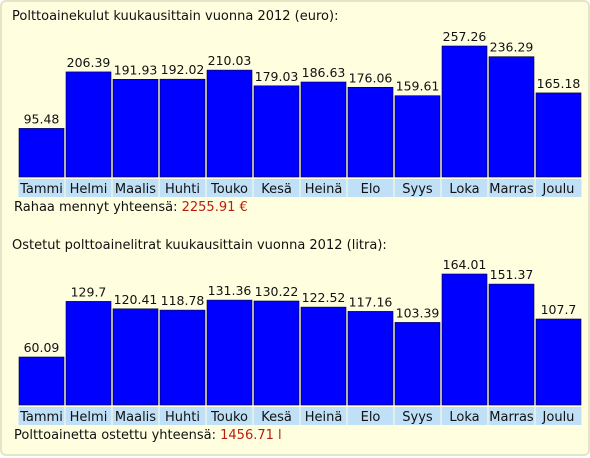  What do you see at coordinates (251, 435) in the screenshot?
I see `fuel-litres-total-value: 1456.71 l` at bounding box center [251, 435].